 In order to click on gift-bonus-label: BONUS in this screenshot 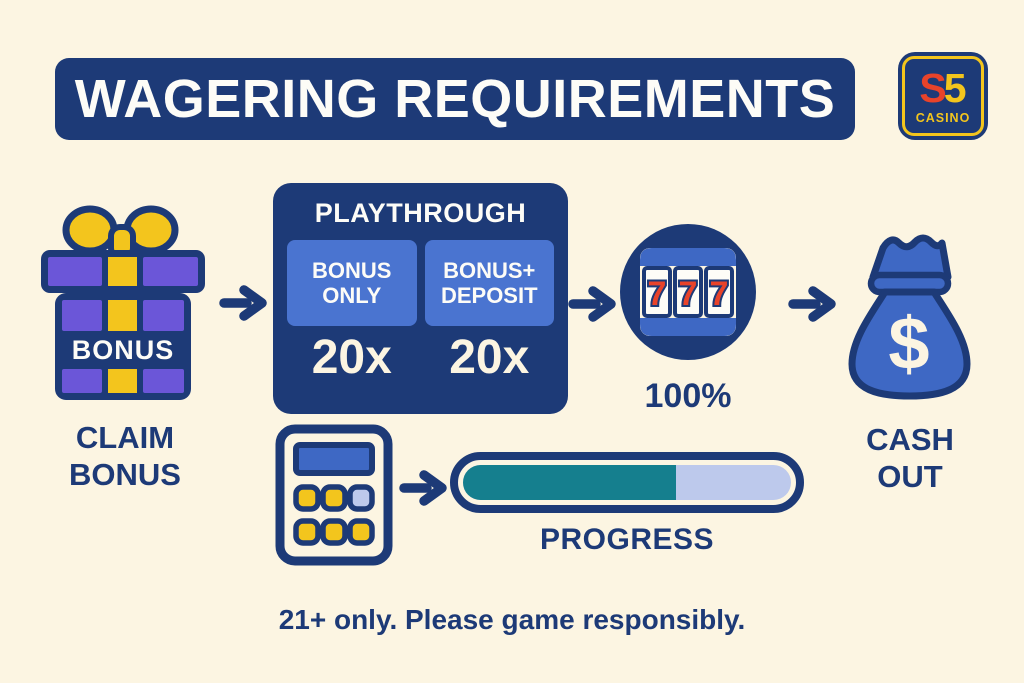, I will do `click(123, 350)`.